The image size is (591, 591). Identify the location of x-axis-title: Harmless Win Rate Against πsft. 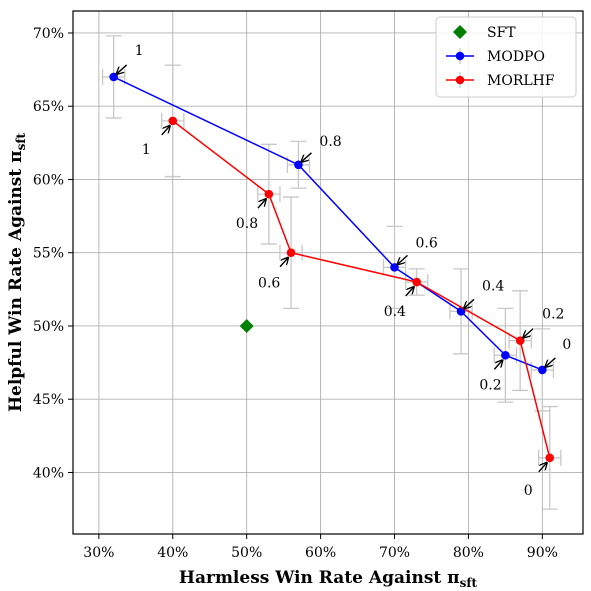
(328, 579).